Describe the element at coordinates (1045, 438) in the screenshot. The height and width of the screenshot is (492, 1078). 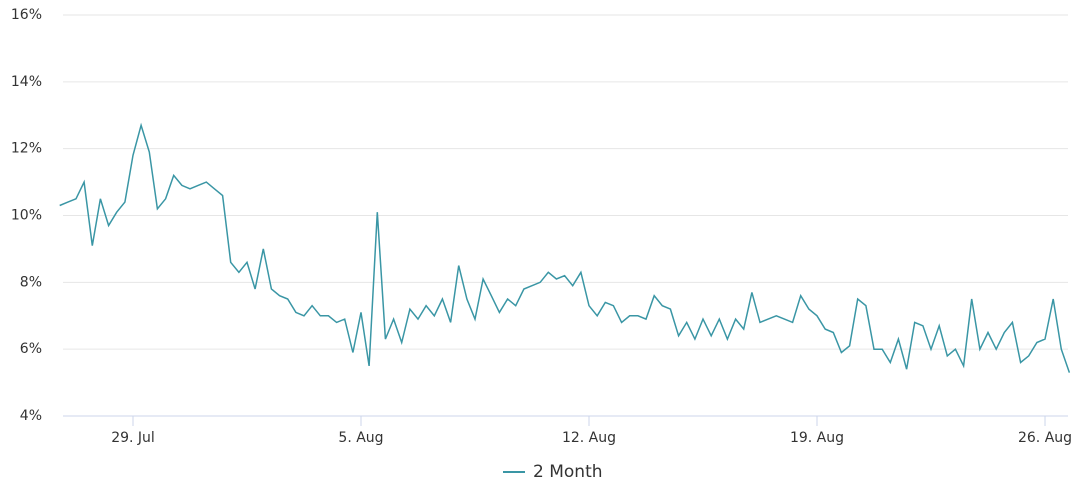
I see `x-tick-label: 26. Aug` at that location.